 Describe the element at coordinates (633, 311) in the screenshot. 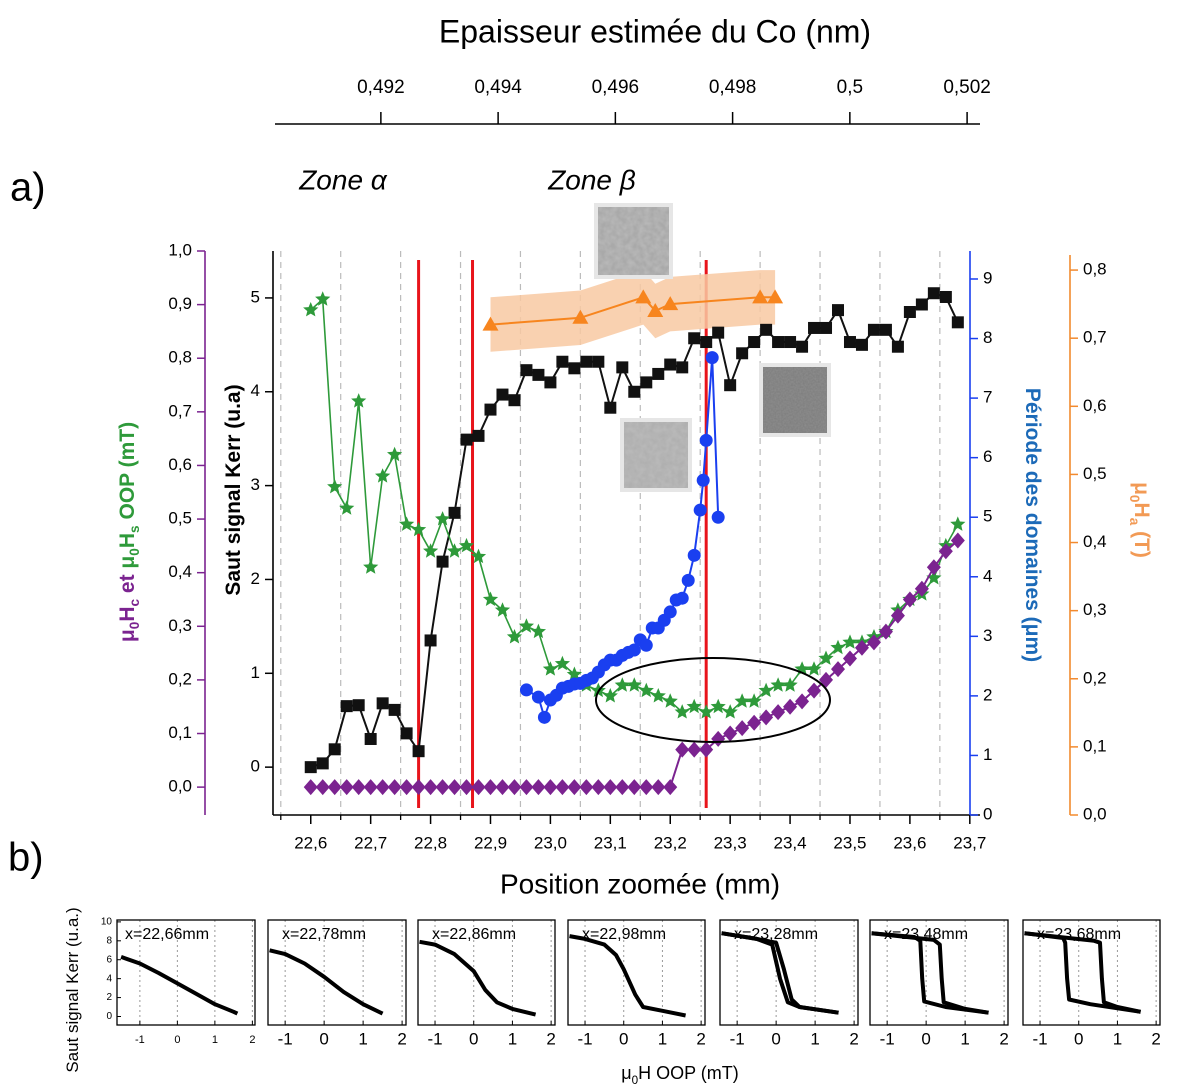

I see `error-band` at that location.